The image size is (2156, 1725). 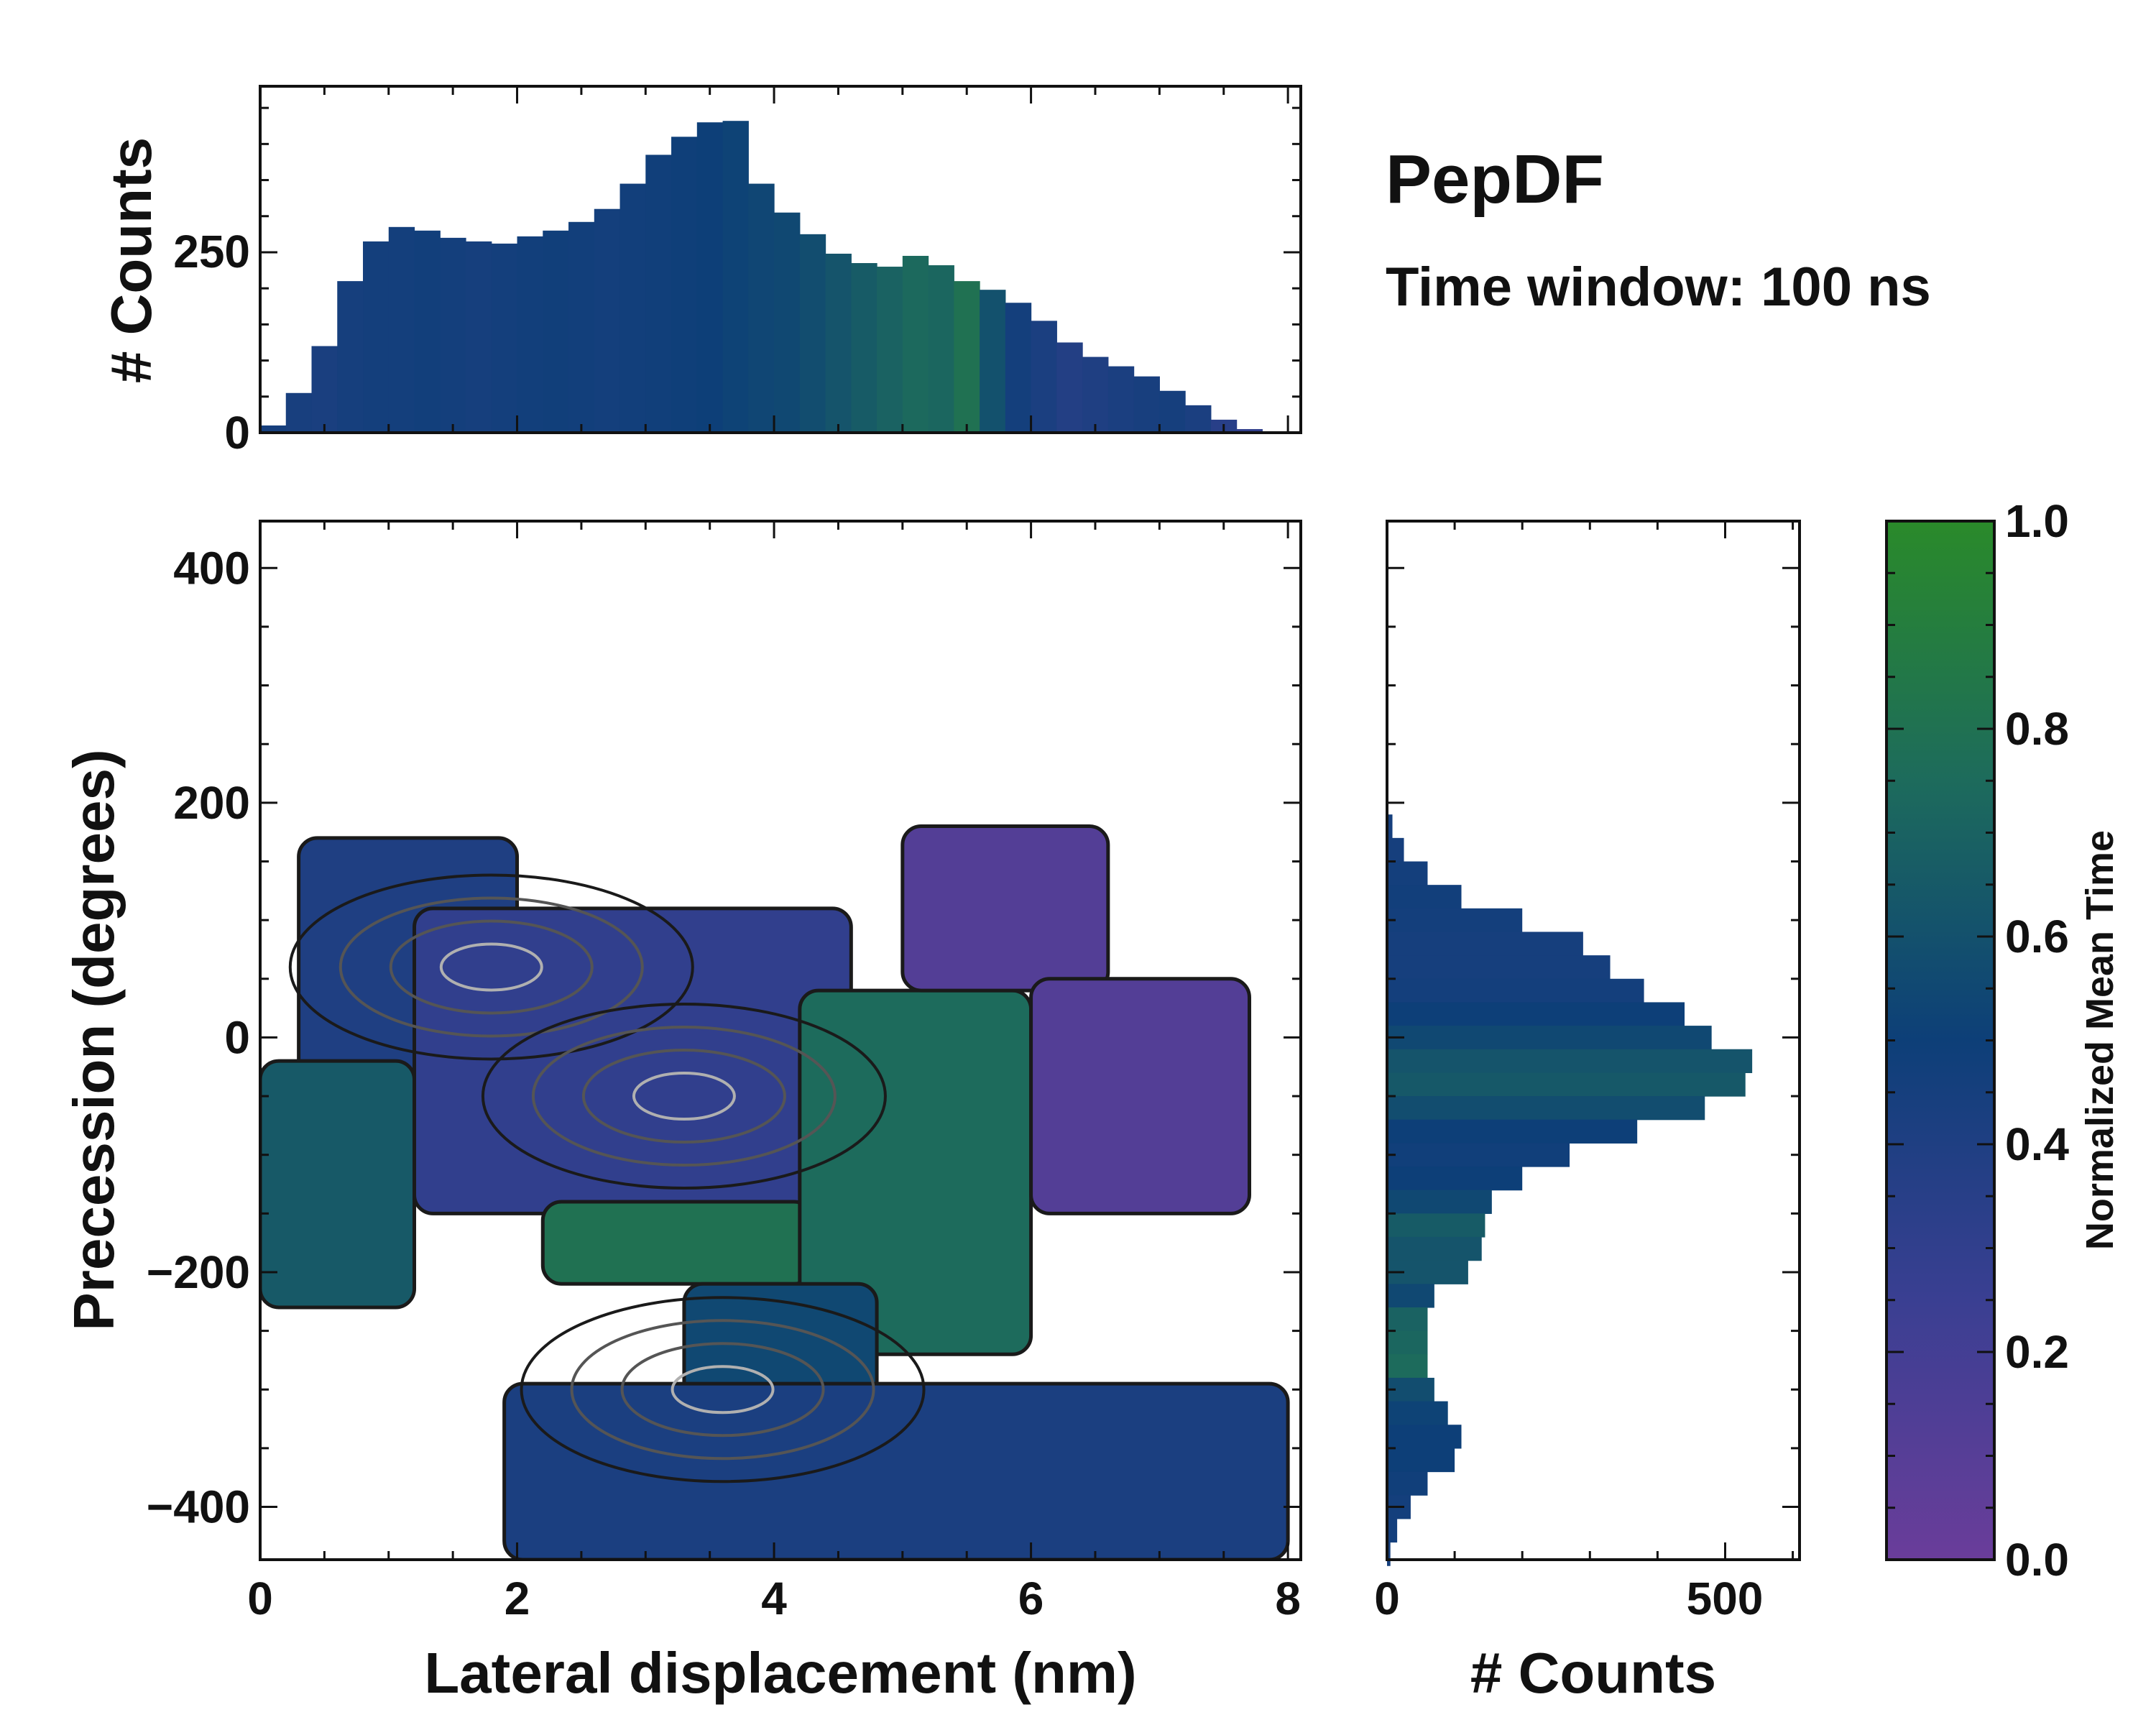 What do you see at coordinates (2037, 1560) in the screenshot?
I see `colorbar-tick-label: 0.0` at bounding box center [2037, 1560].